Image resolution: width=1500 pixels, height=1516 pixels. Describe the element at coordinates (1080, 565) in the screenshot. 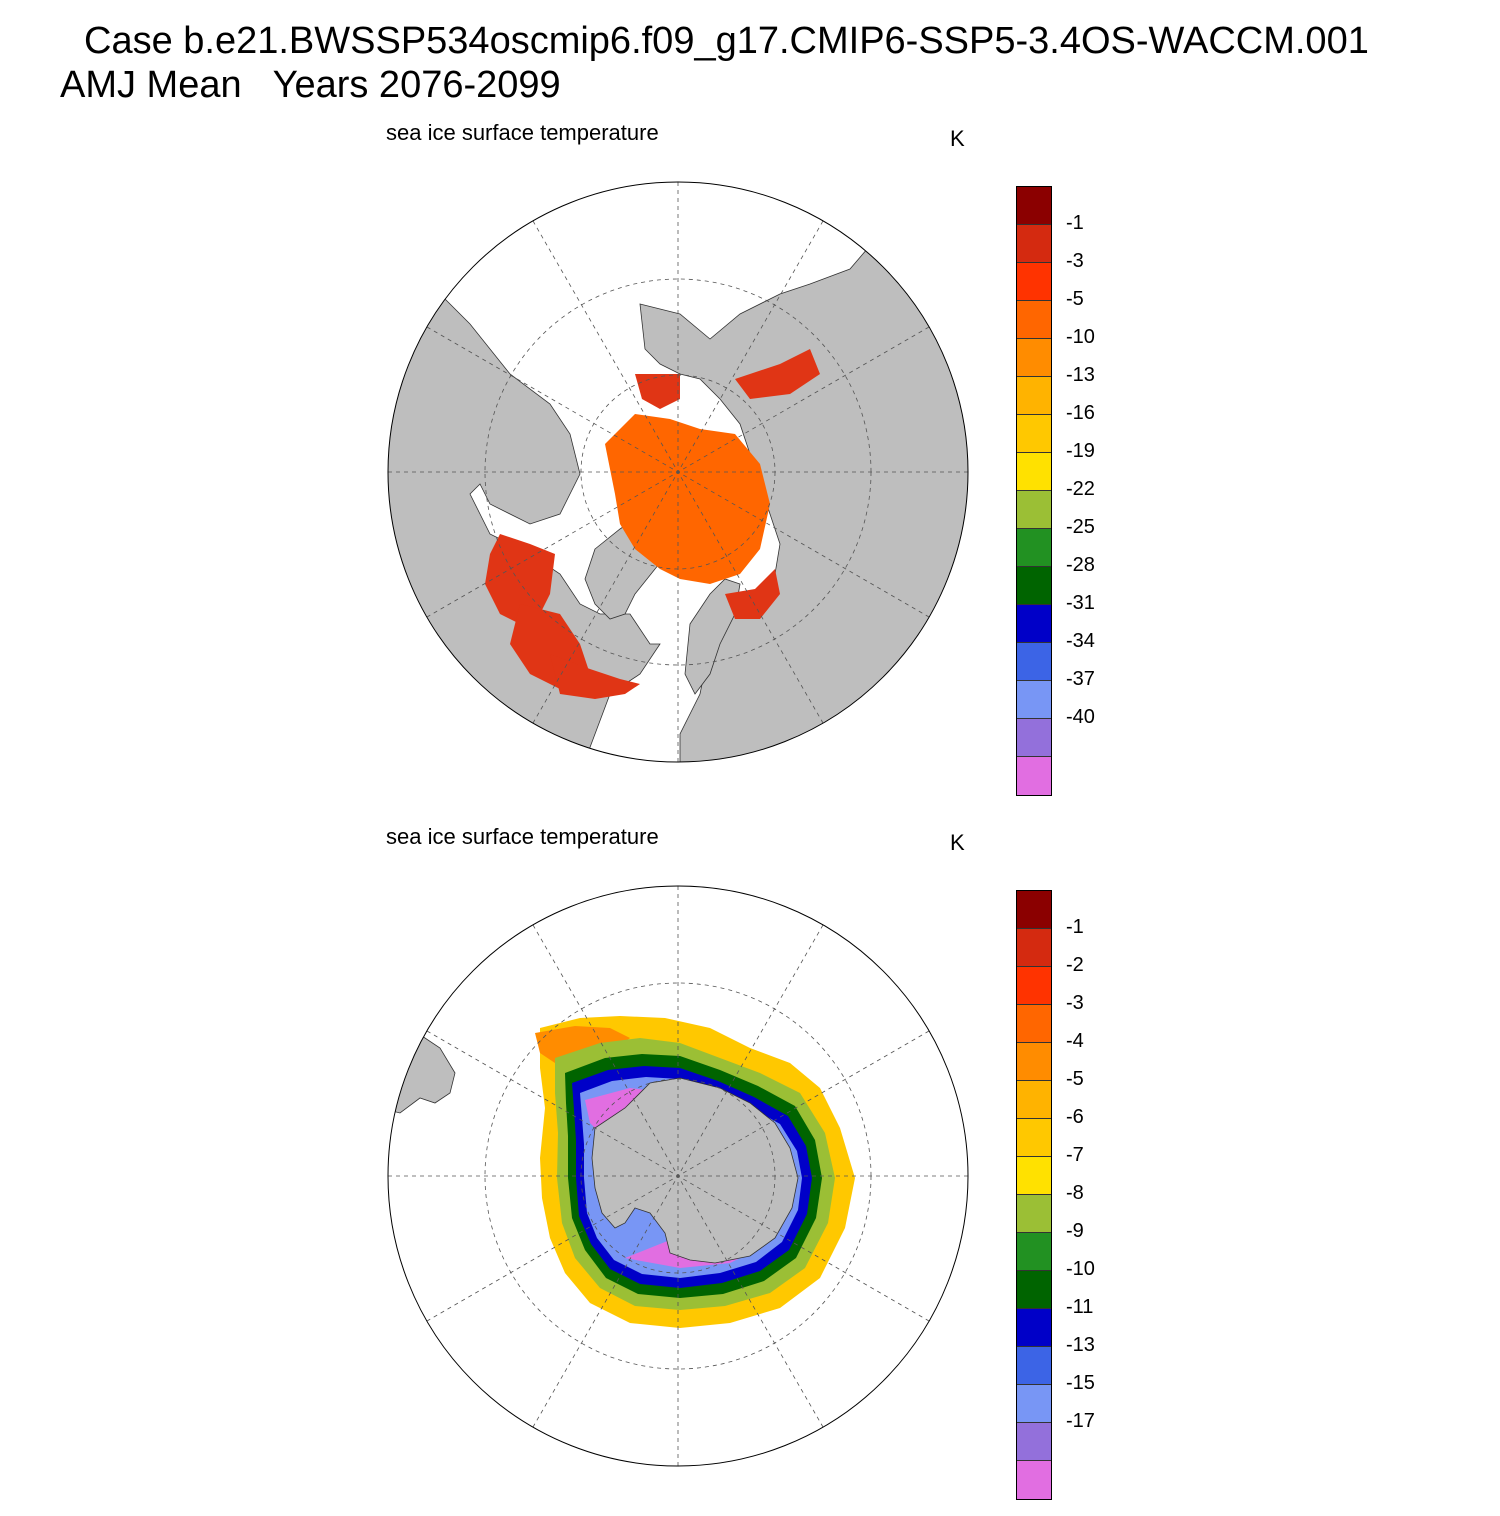

I see `north-colorbar-label: -28` at that location.